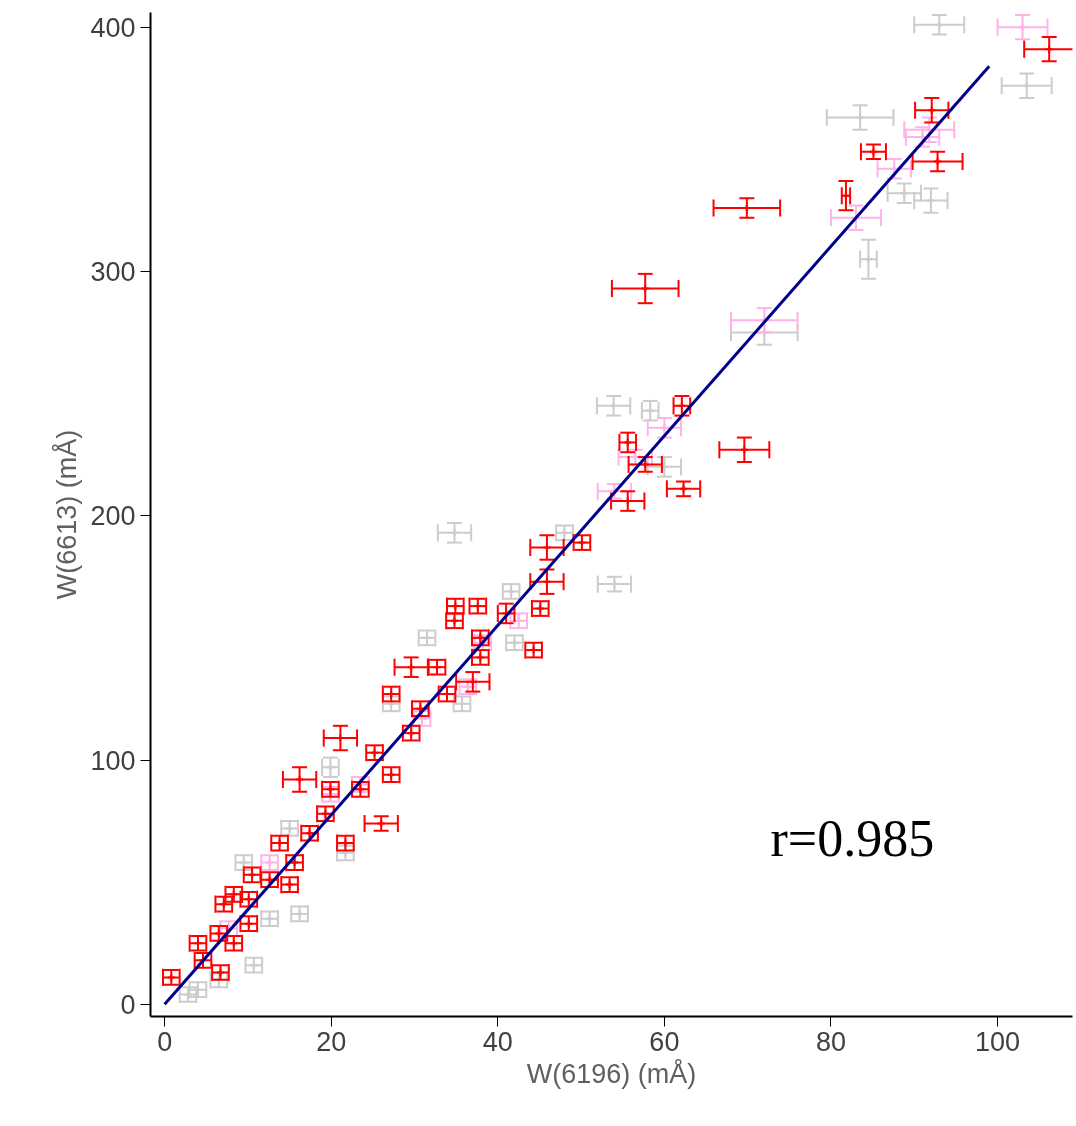  Describe the element at coordinates (113, 516) in the screenshot. I see `y-tick-label: 200` at that location.